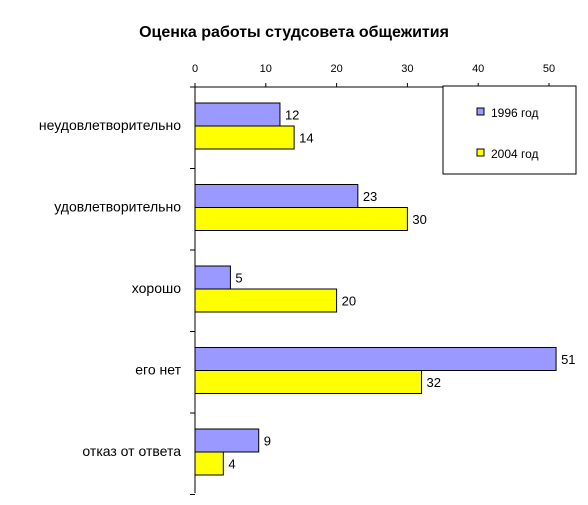 This screenshot has width=588, height=505. Describe the element at coordinates (292, 115) in the screenshot. I see `data-label: 12` at that location.